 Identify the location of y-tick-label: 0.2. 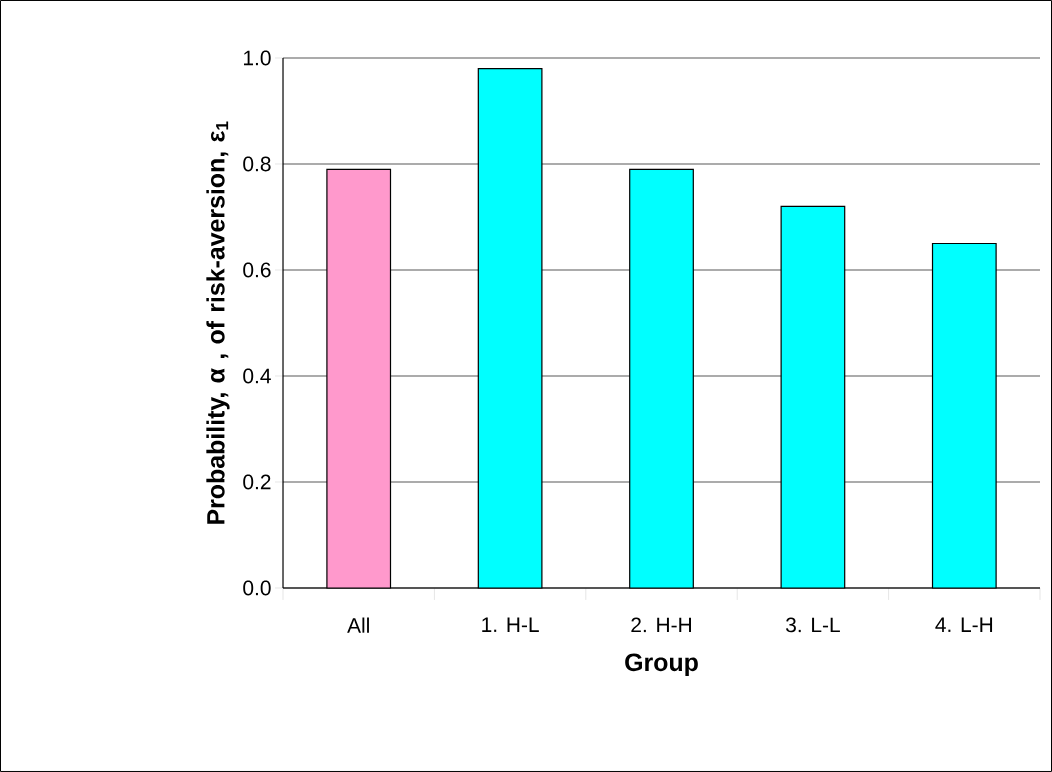
(257, 482).